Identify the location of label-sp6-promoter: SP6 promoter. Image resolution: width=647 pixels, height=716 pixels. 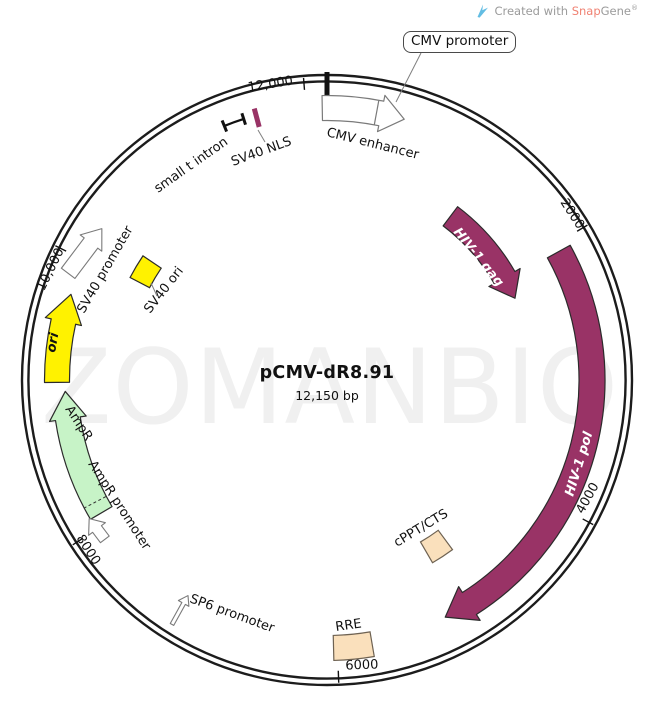
(232, 614).